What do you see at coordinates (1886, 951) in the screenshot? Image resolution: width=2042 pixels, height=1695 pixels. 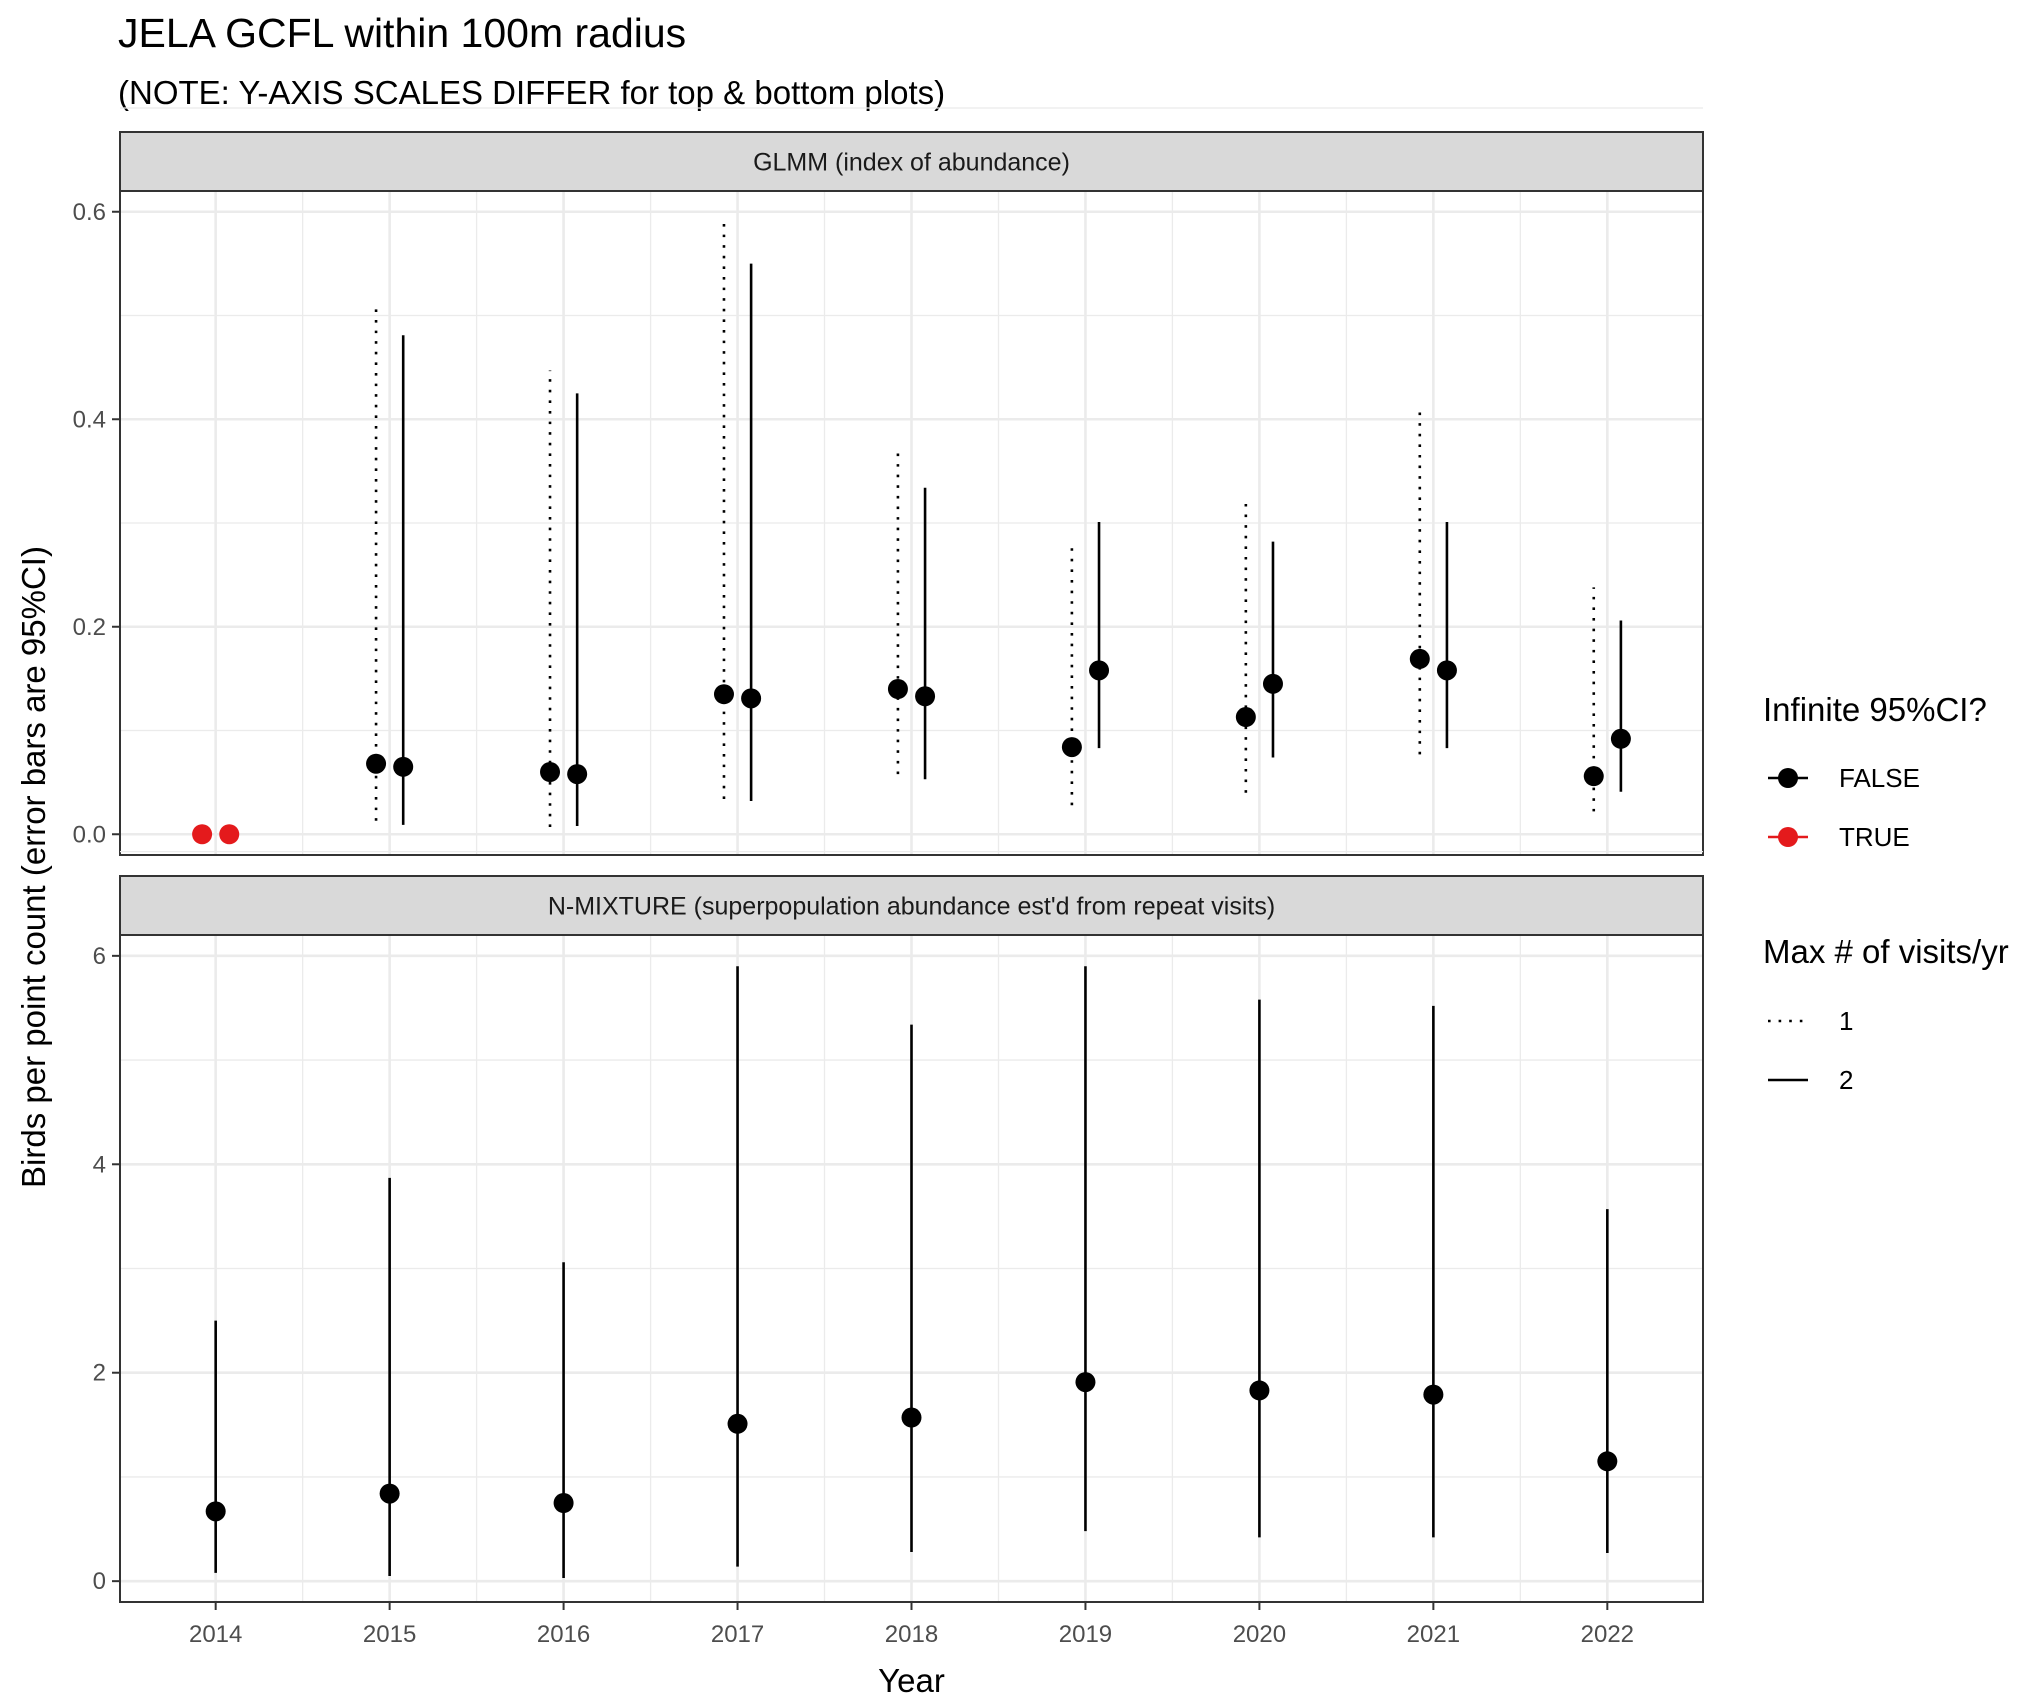 I see `legend-title-visits: Max # of visits/yr` at bounding box center [1886, 951].